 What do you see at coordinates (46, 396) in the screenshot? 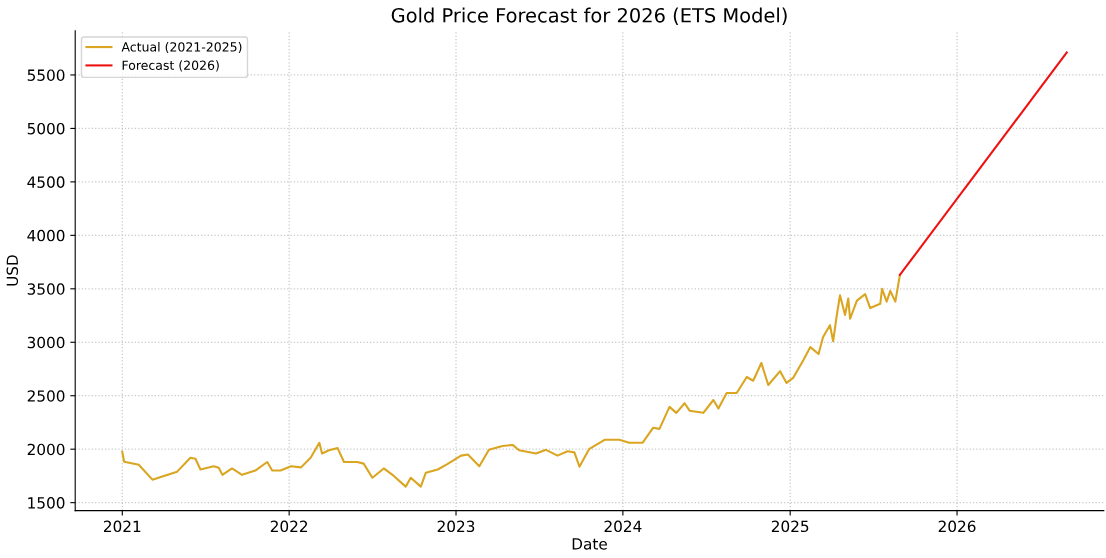
I see `y-tick-label: 2500` at bounding box center [46, 396].